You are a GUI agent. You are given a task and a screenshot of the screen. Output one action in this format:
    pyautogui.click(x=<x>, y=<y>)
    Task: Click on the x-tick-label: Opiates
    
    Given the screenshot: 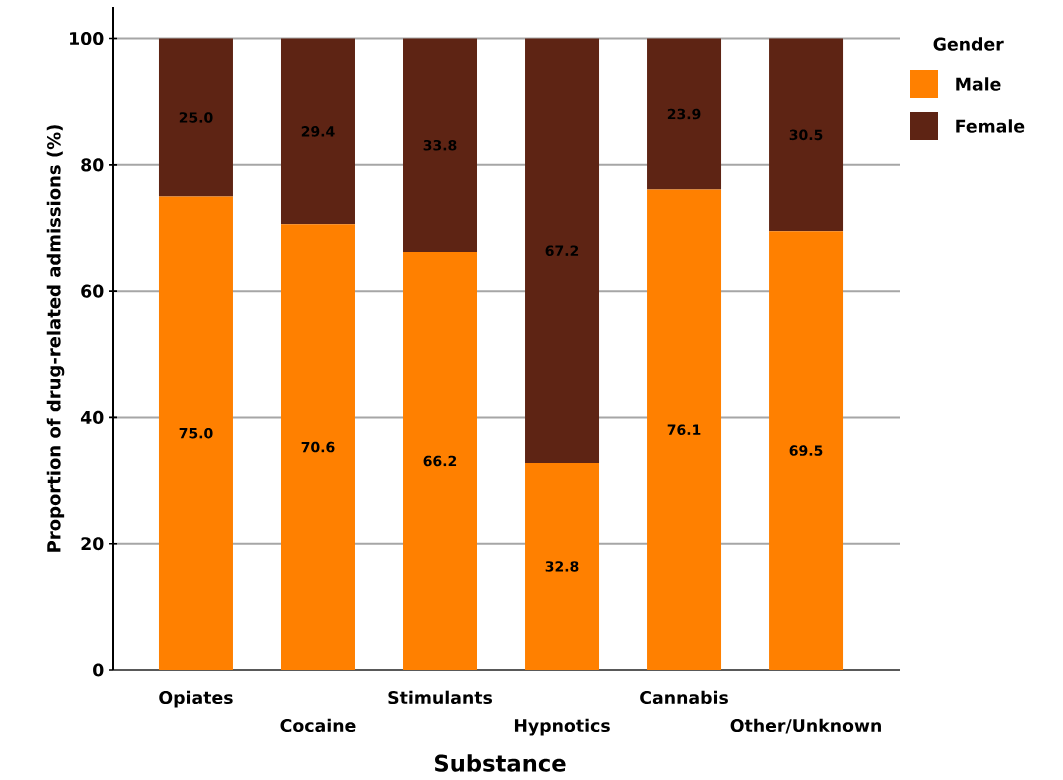 What is the action you would take?
    pyautogui.click(x=196, y=699)
    